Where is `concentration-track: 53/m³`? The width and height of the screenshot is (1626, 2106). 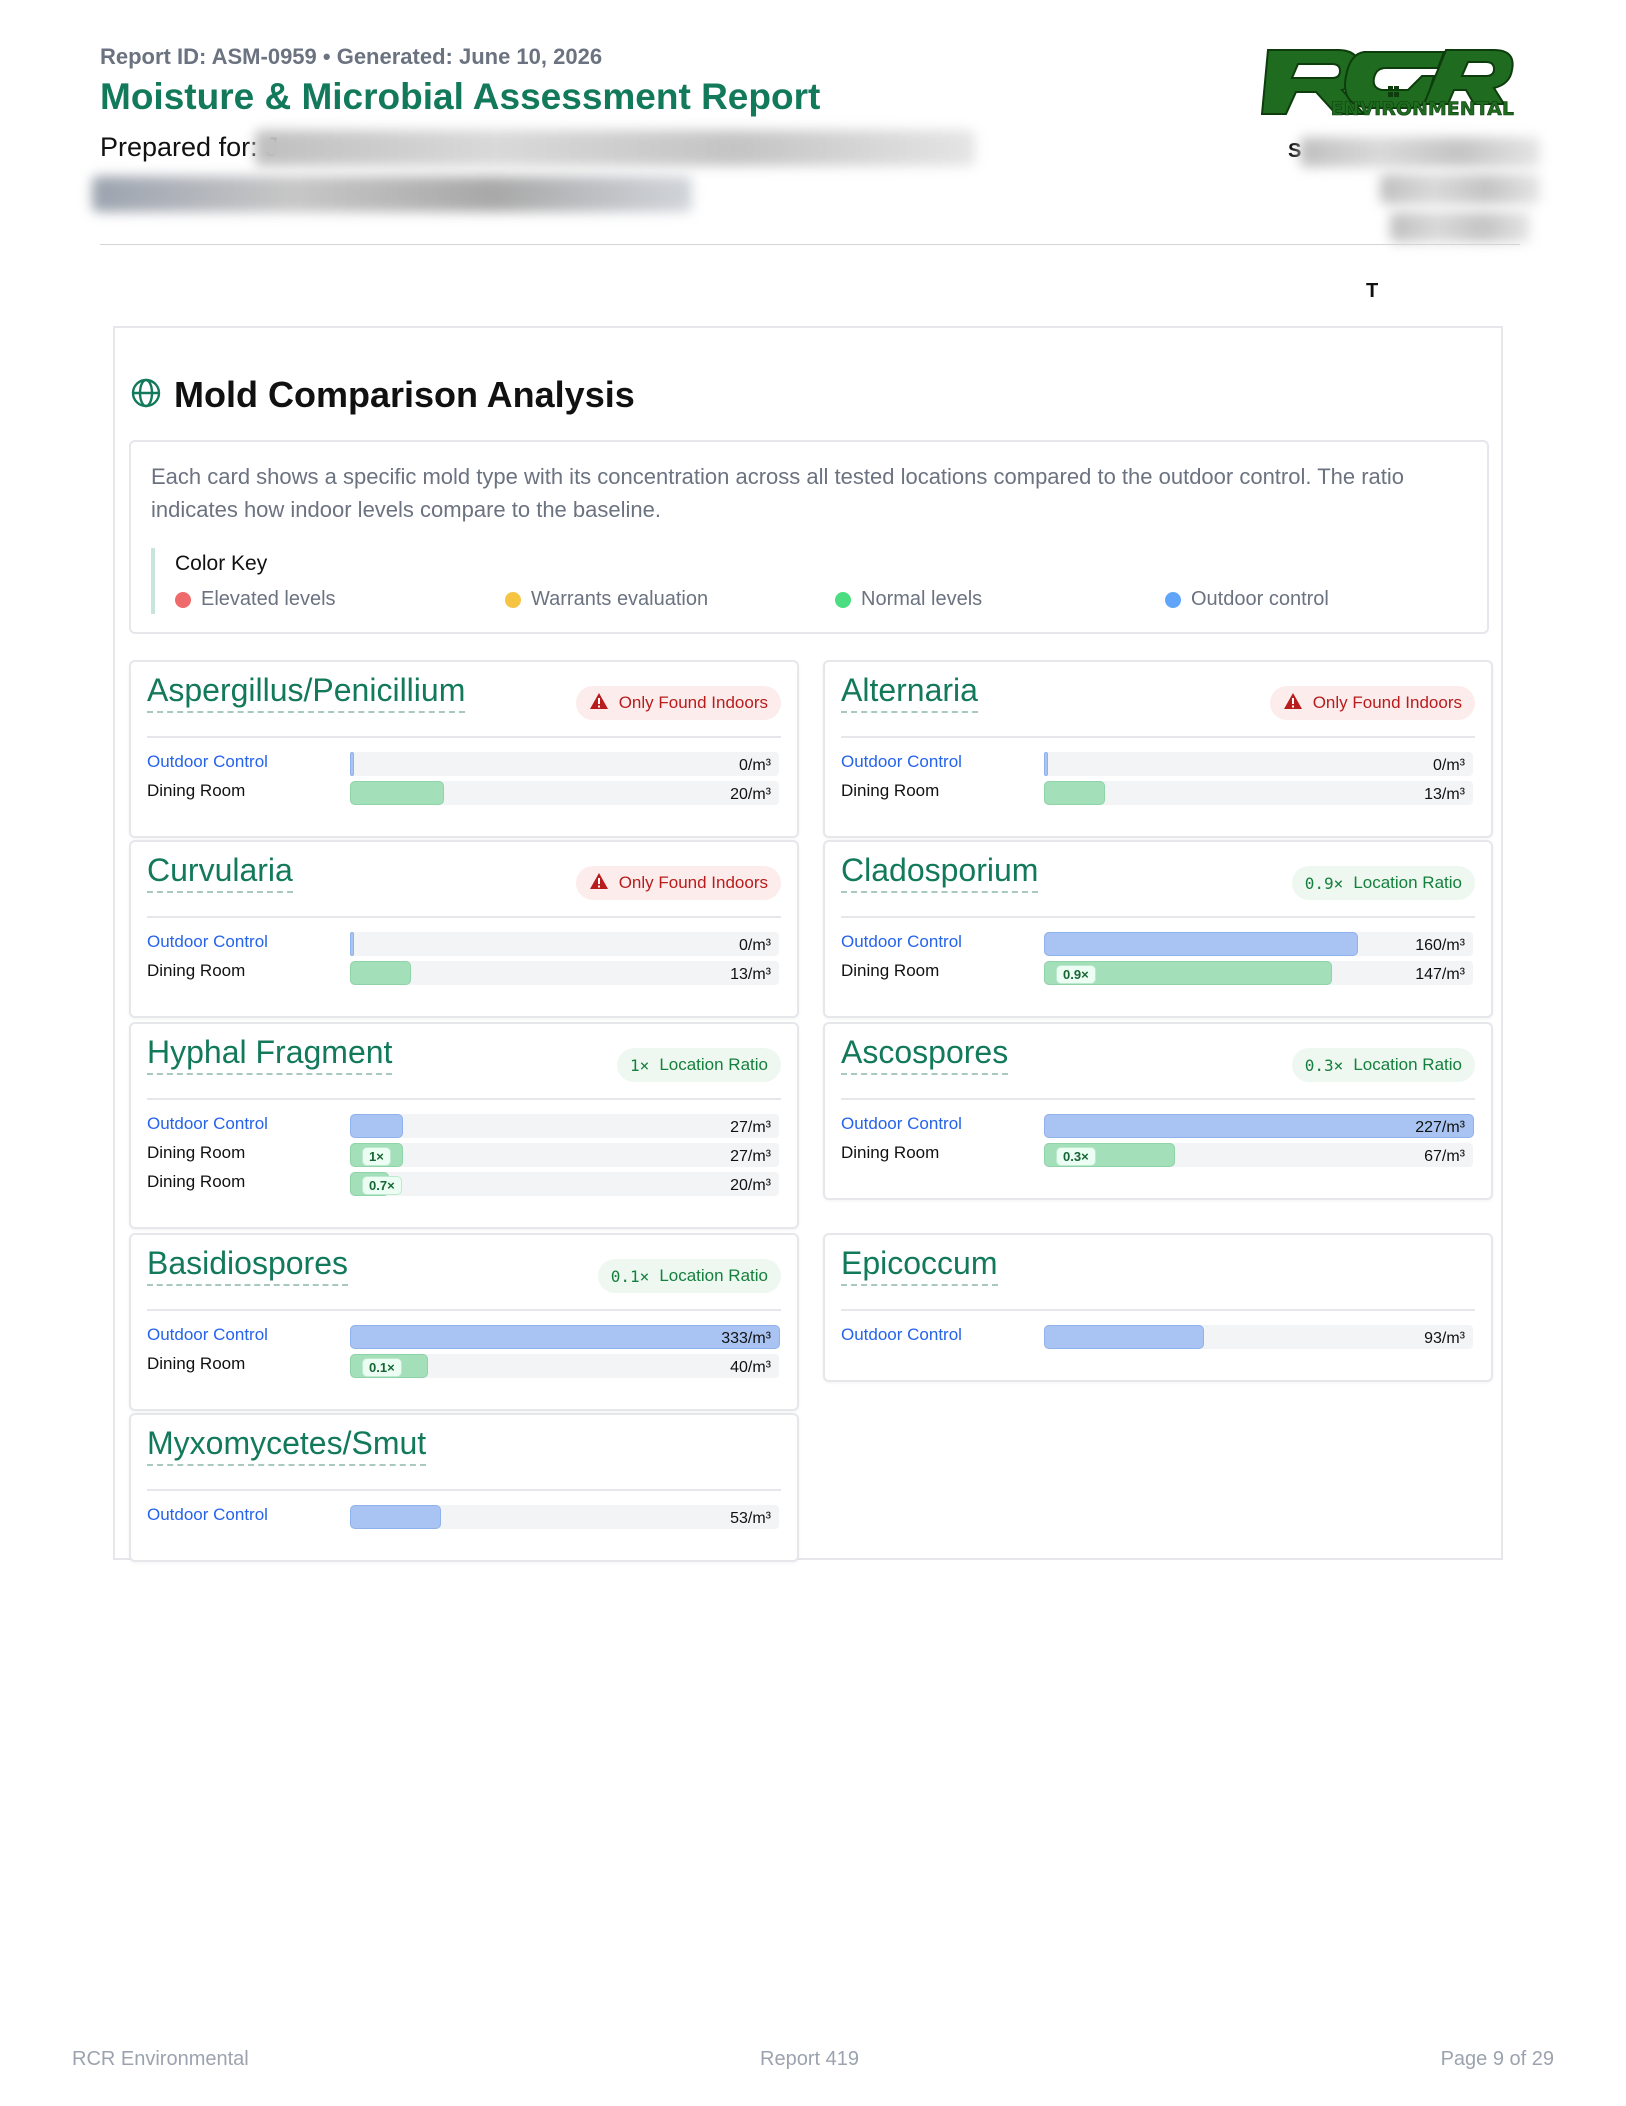
concentration-track: 53/m³ is located at coordinates (564, 1517).